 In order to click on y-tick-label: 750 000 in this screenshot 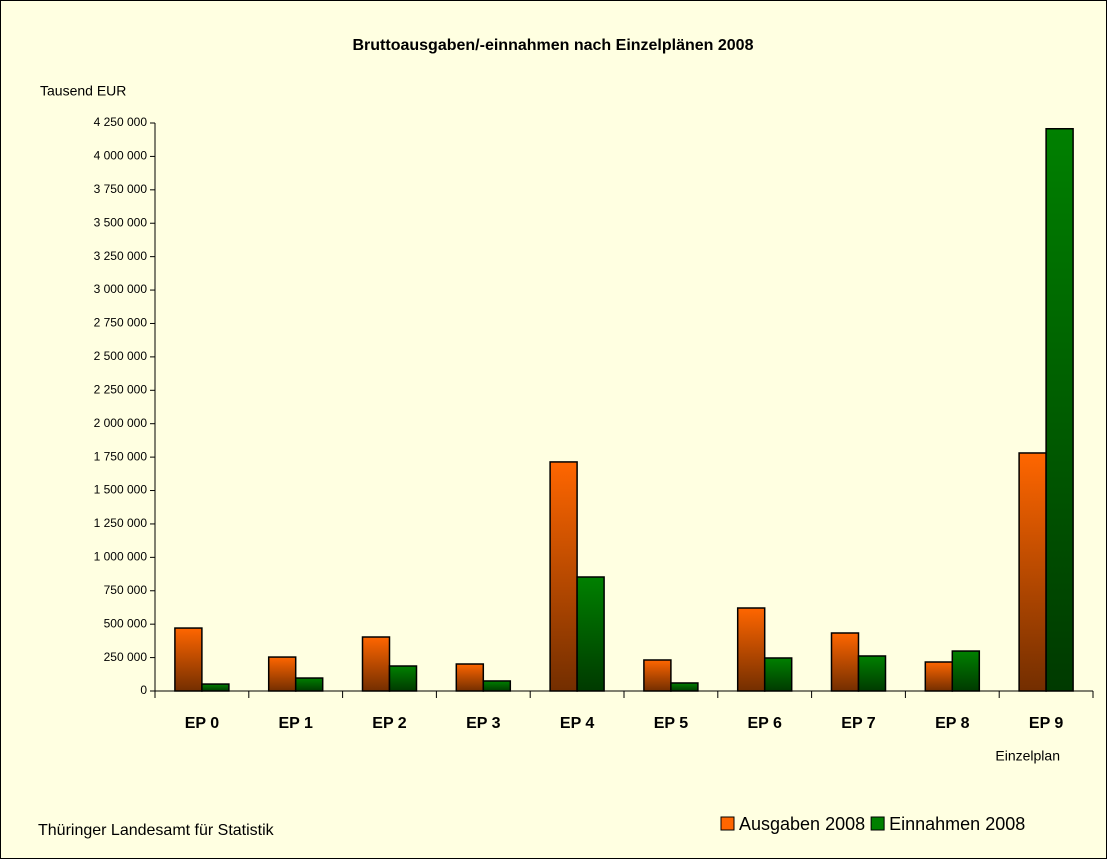, I will do `click(126, 590)`.